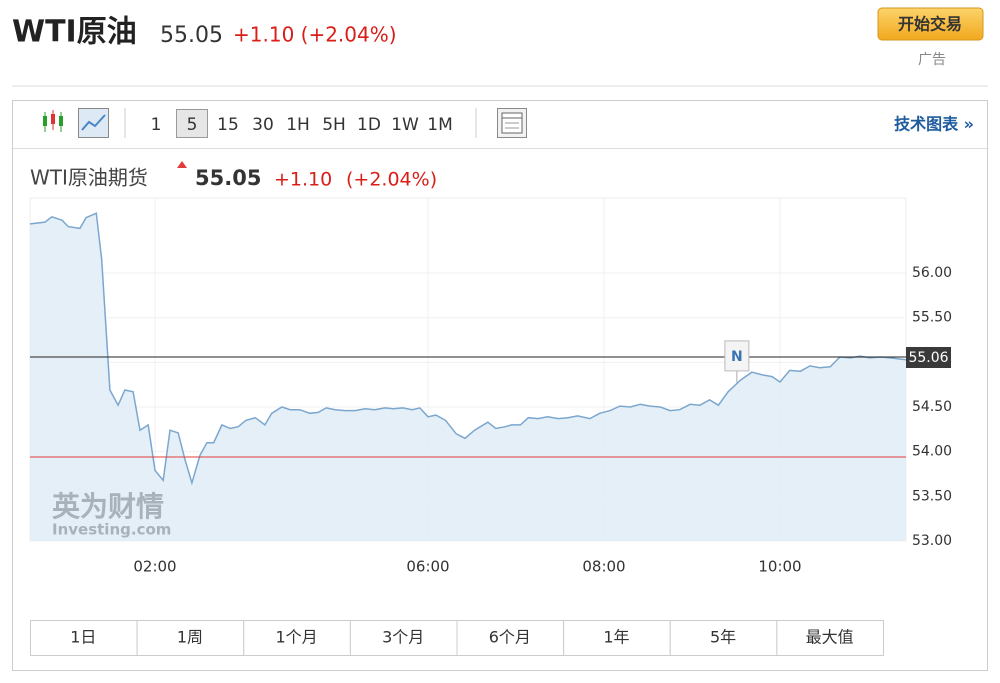 The height and width of the screenshot is (683, 1000). What do you see at coordinates (932, 273) in the screenshot?
I see `y-tick-label: 56.00` at bounding box center [932, 273].